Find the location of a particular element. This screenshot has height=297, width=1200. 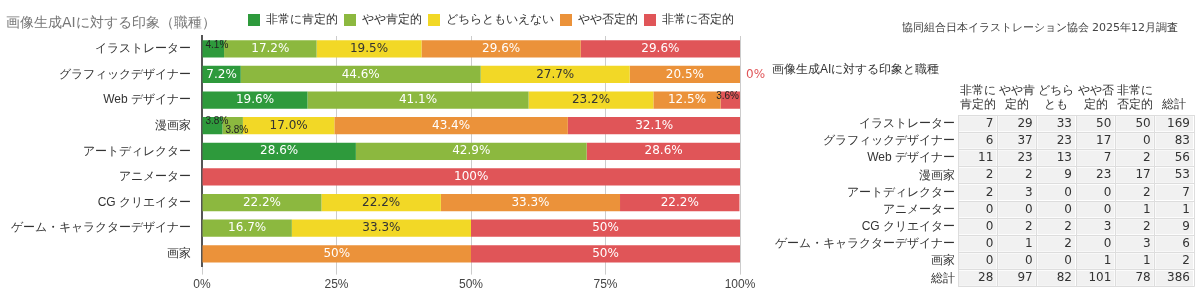

data-label: 386 is located at coordinates (1178, 277).